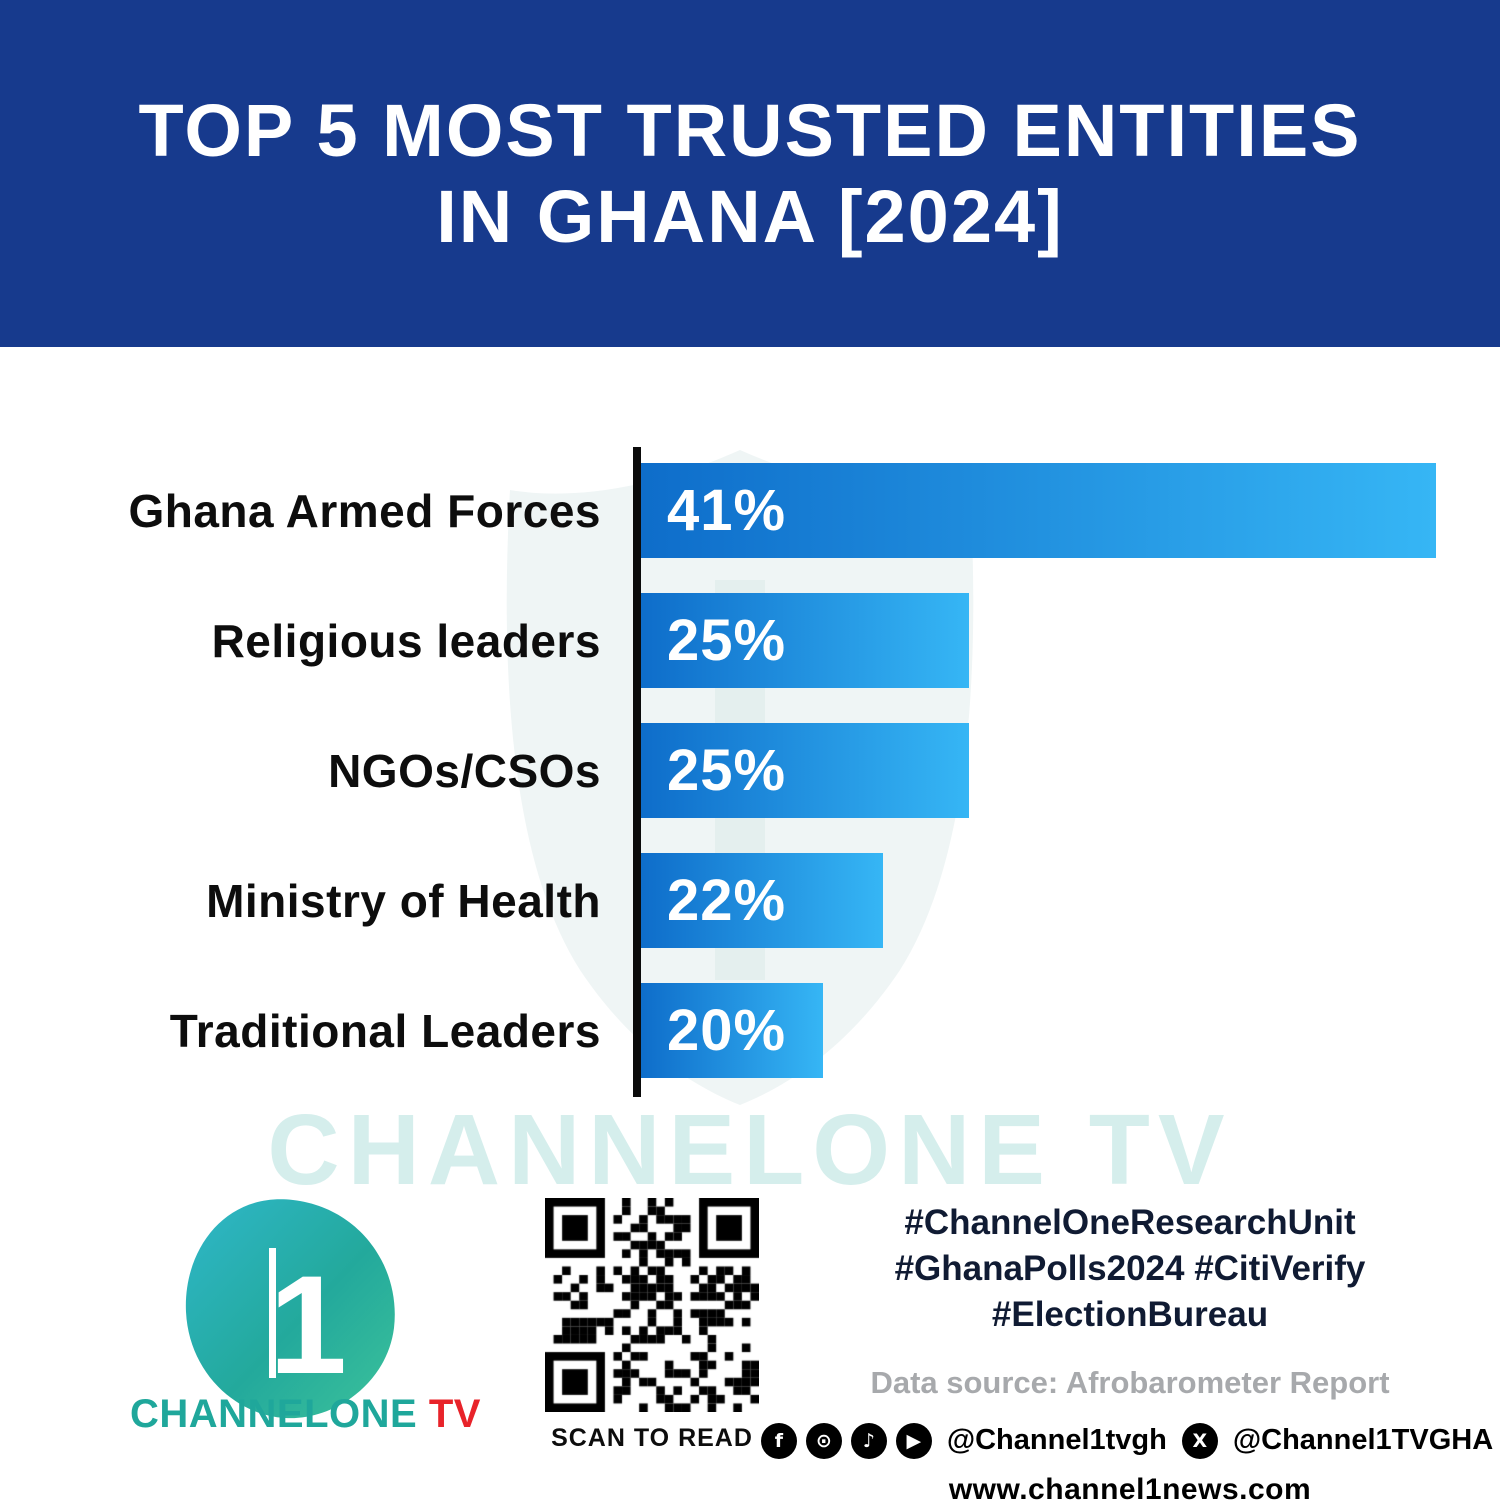 The width and height of the screenshot is (1500, 1507). Describe the element at coordinates (1130, 1489) in the screenshot. I see `website-url: www.channel1news.com` at that location.